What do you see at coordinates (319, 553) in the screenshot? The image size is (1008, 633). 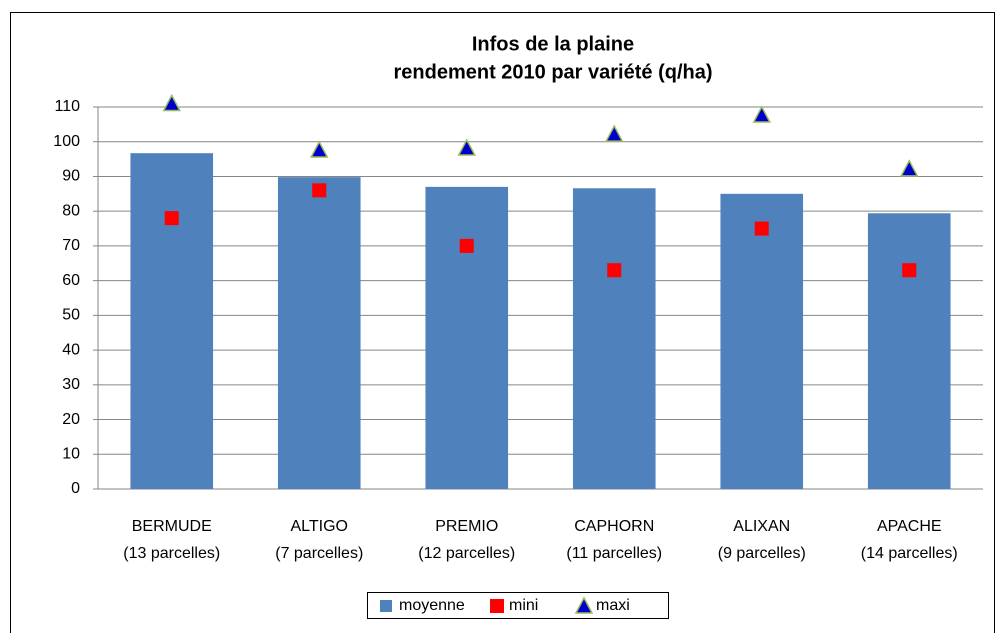 I see `x-tick-label: (7 parcelles)` at bounding box center [319, 553].